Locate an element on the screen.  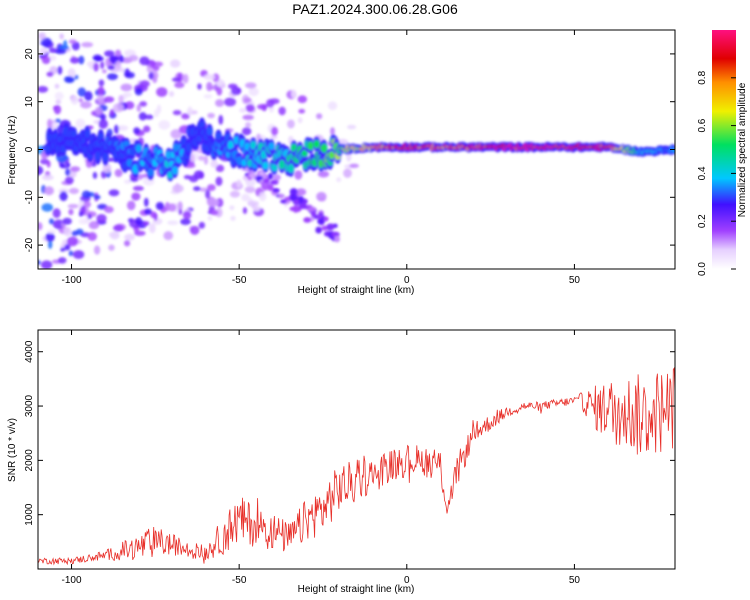
colorbar-tick-label: 0.4 is located at coordinates (702, 173).